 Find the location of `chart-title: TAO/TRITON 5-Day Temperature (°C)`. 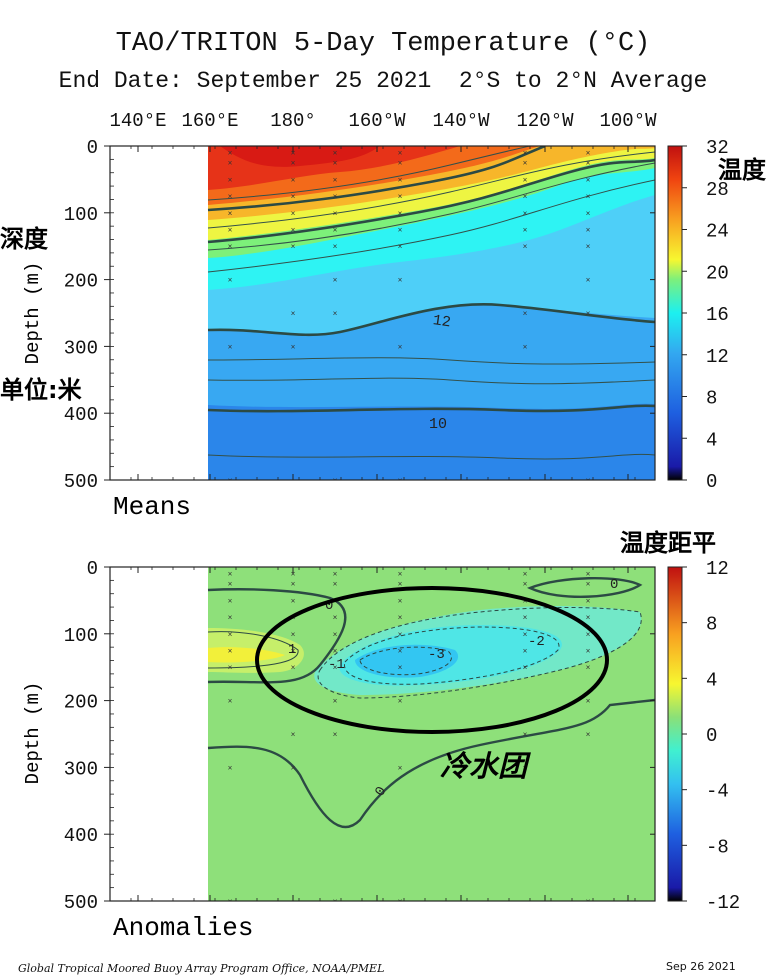

chart-title: TAO/TRITON 5-Day Temperature (°C) is located at coordinates (383, 44).